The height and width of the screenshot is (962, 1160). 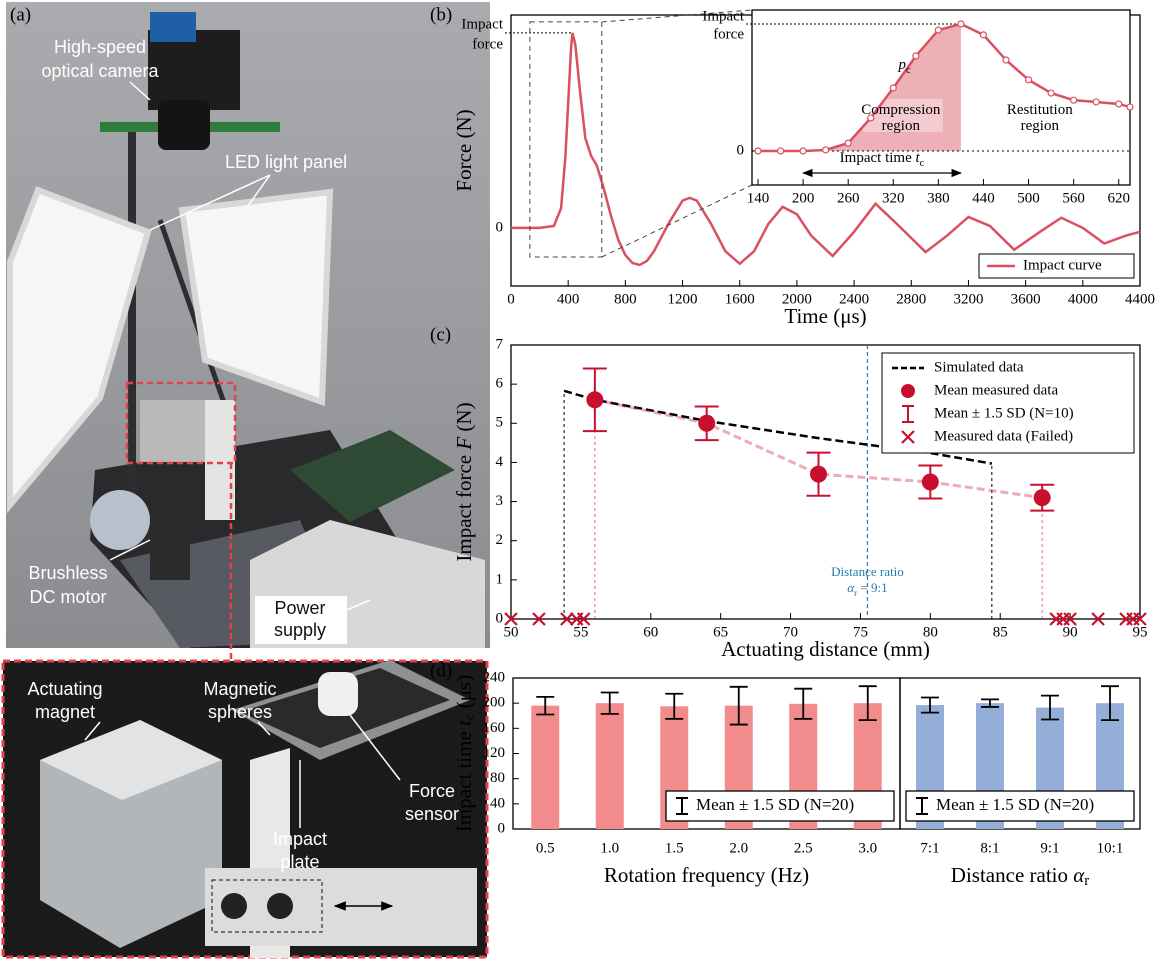 I want to click on annotation: αr = 9:1, so click(x=867, y=589).